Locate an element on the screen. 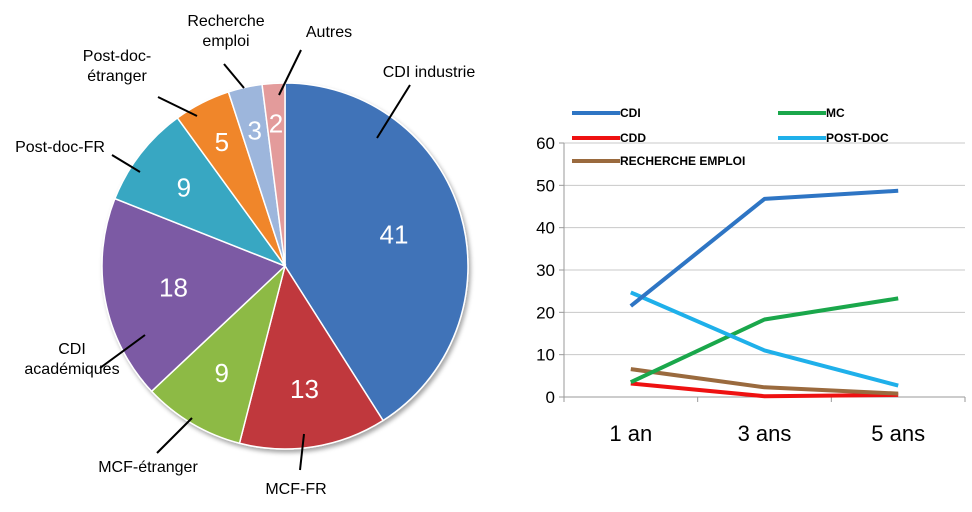  y-tick-label: 60 is located at coordinates (545, 143).